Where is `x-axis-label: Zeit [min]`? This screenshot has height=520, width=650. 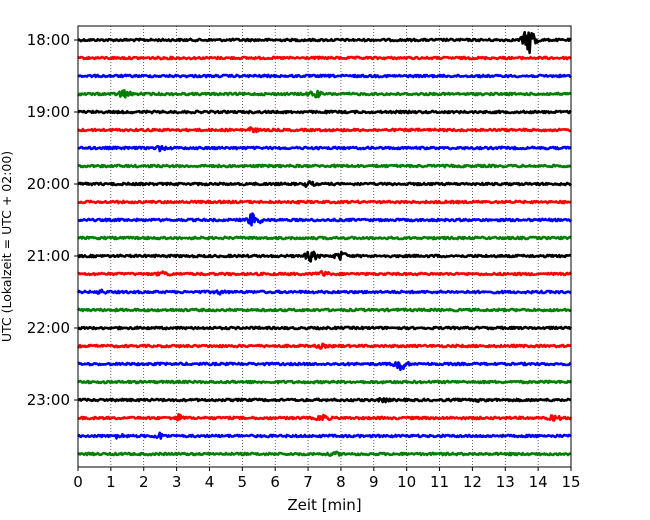
x-axis-label: Zeit [min] is located at coordinates (324, 505).